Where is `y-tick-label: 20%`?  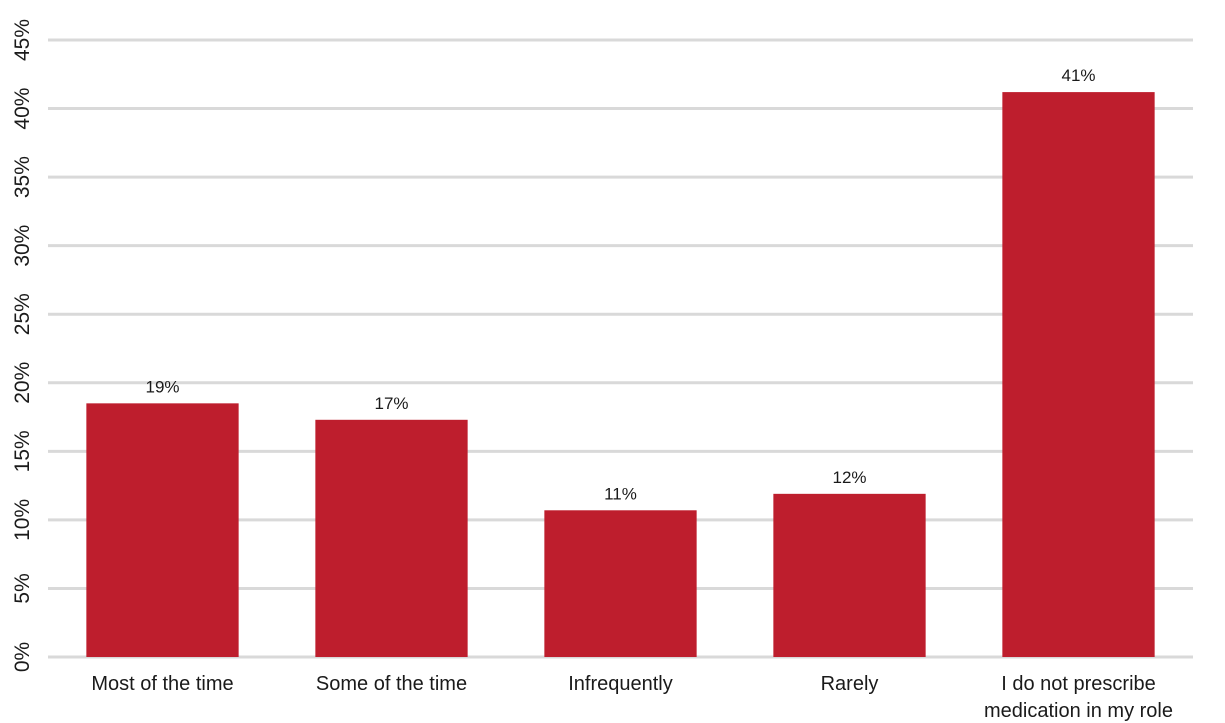 y-tick-label: 20% is located at coordinates (22, 383).